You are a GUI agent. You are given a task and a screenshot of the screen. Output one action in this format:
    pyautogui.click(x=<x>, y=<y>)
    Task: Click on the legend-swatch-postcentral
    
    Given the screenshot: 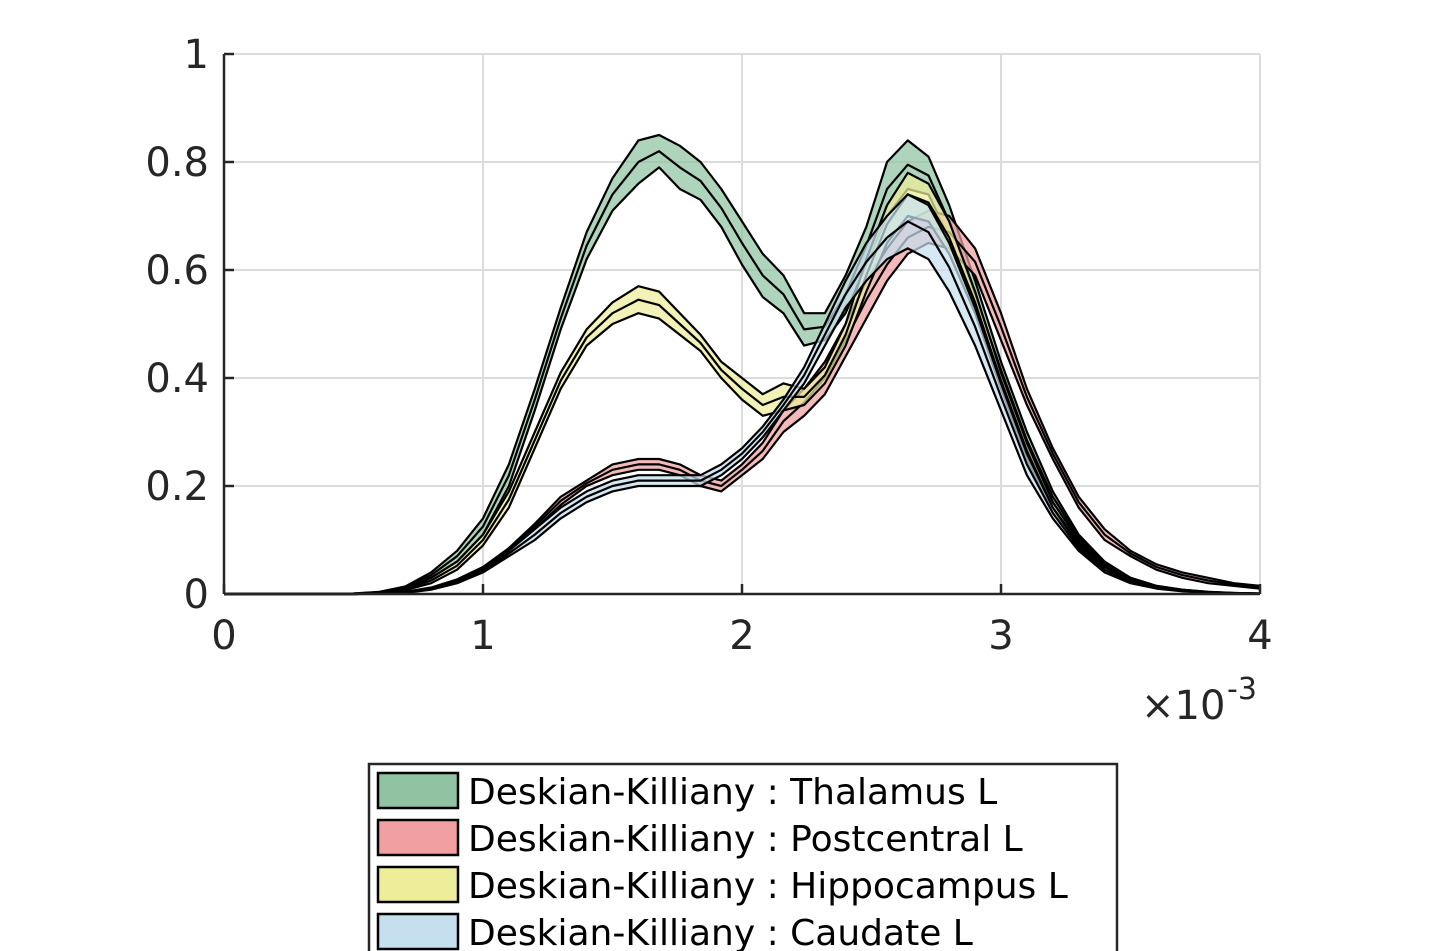 What is the action you would take?
    pyautogui.click(x=418, y=837)
    